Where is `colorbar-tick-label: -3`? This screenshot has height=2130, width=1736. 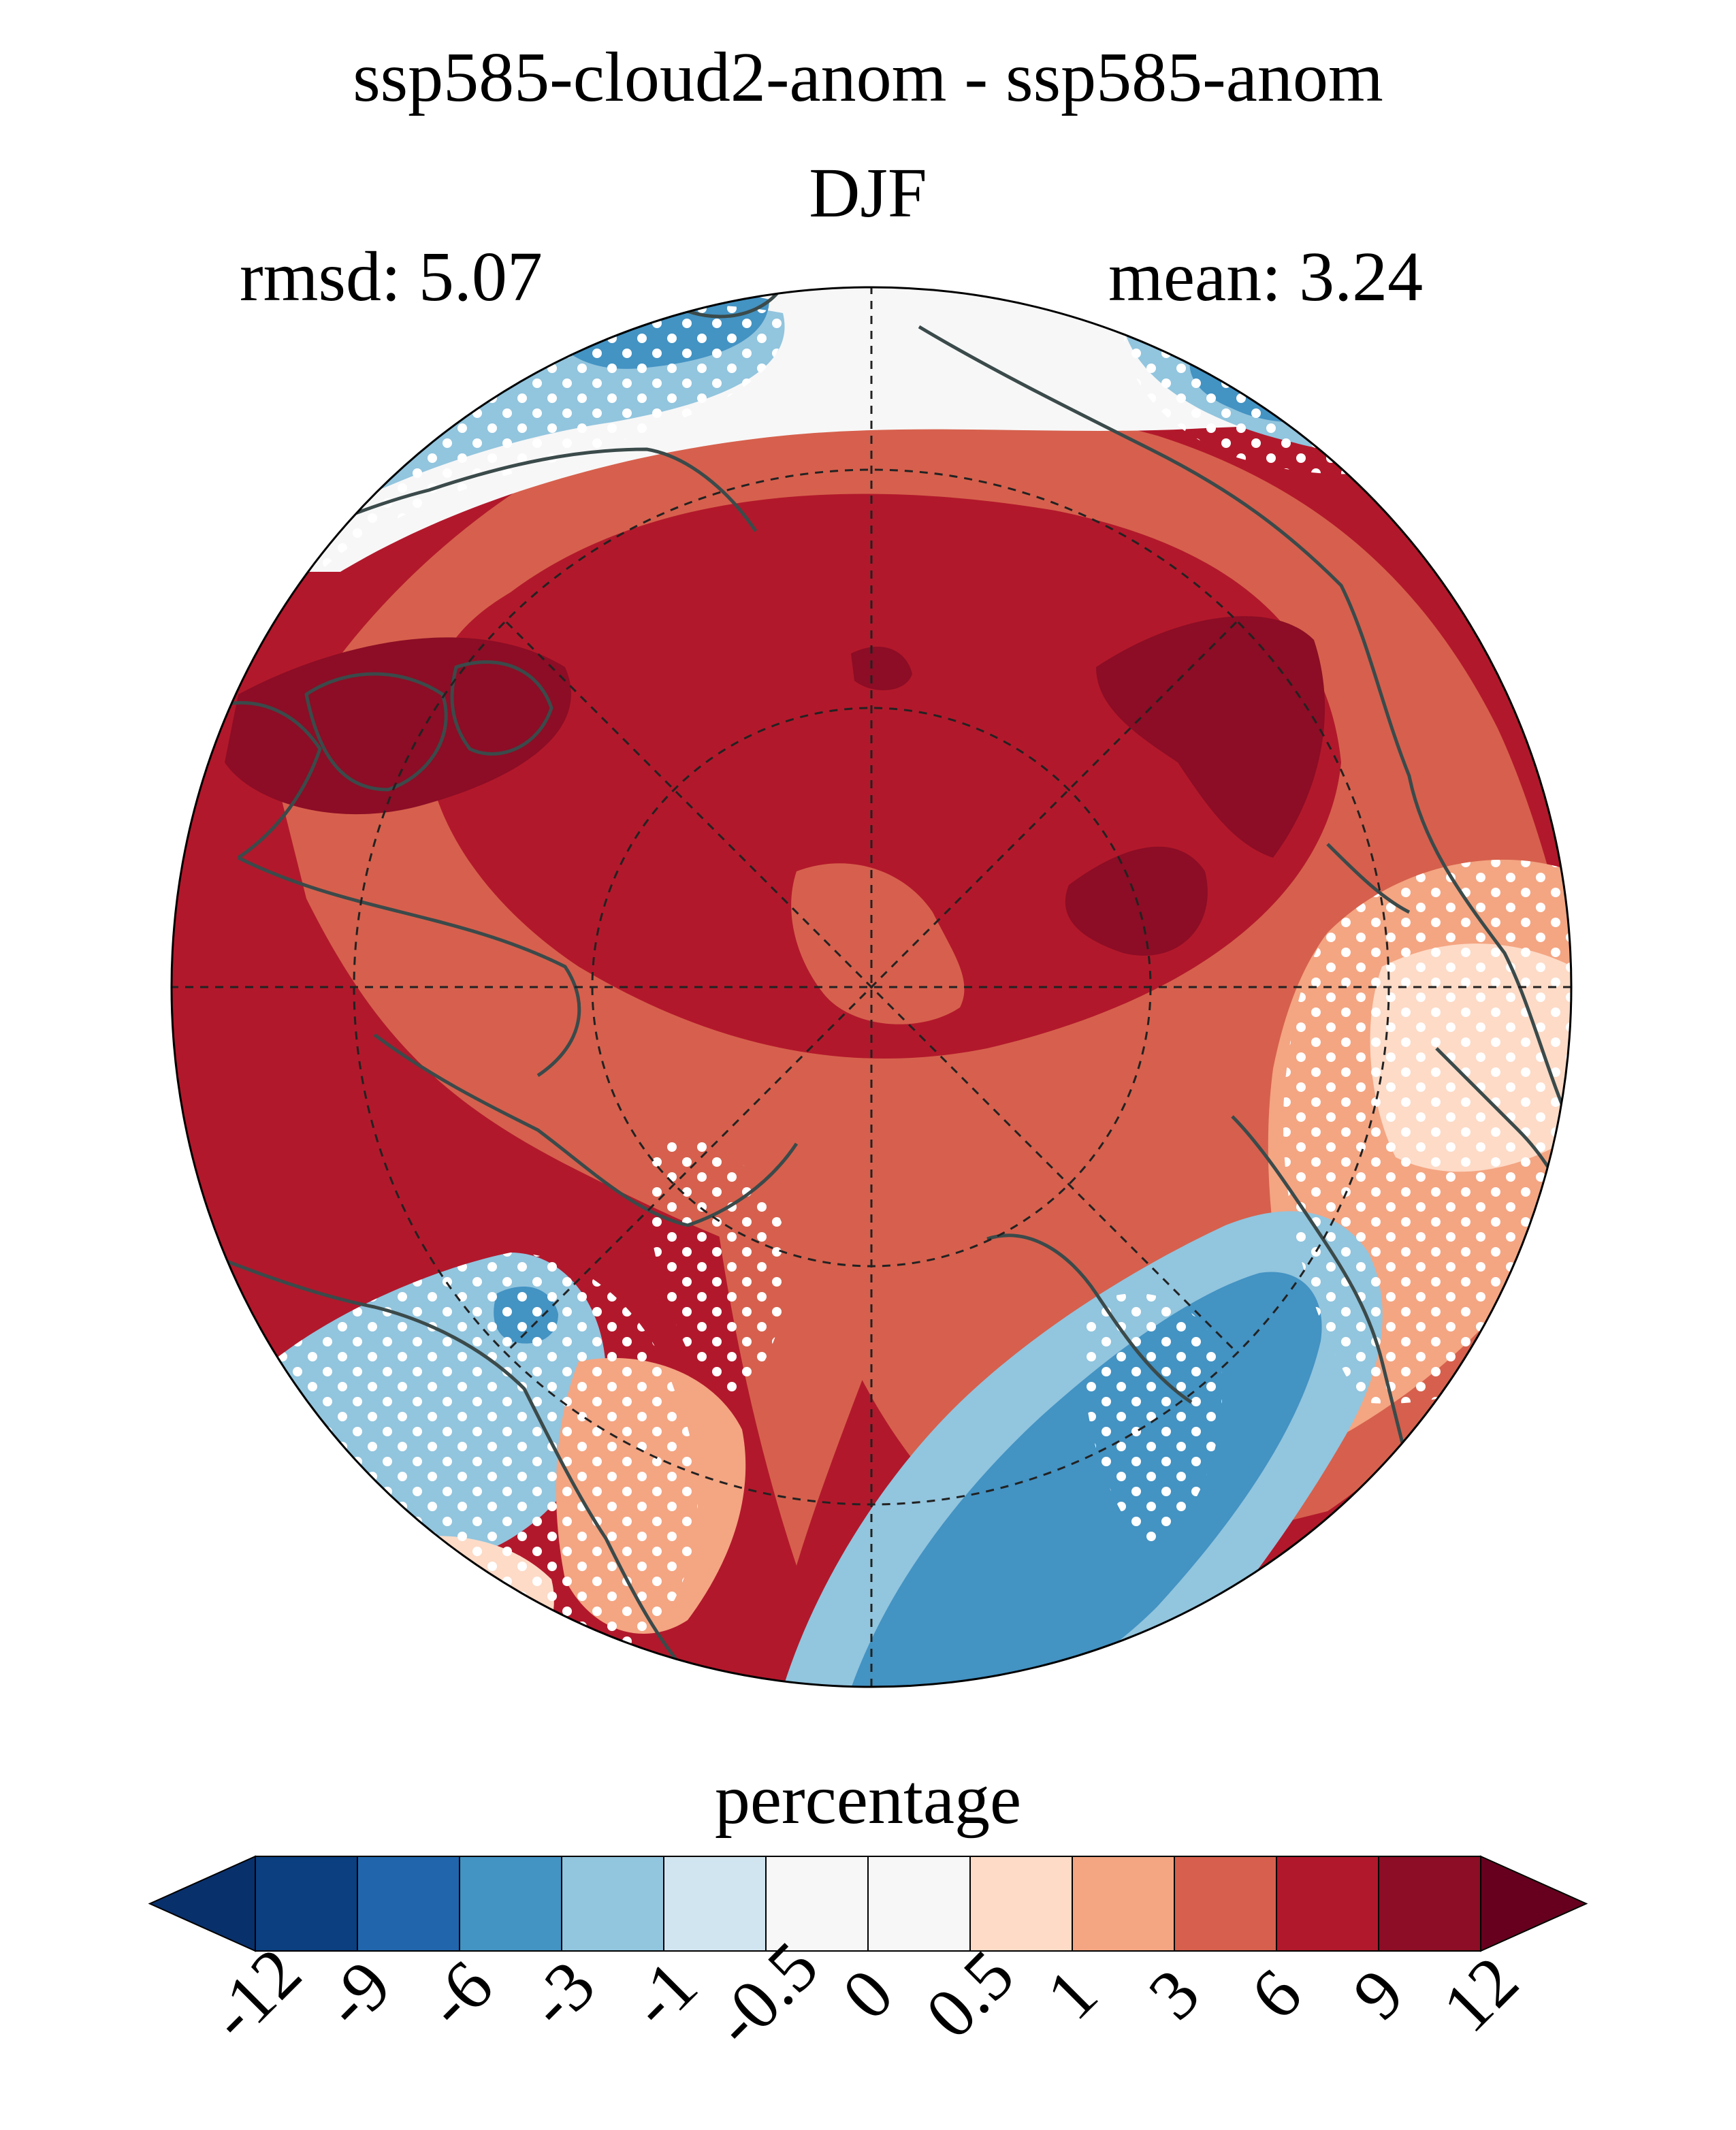 colorbar-tick-label: -3 is located at coordinates (561, 1994).